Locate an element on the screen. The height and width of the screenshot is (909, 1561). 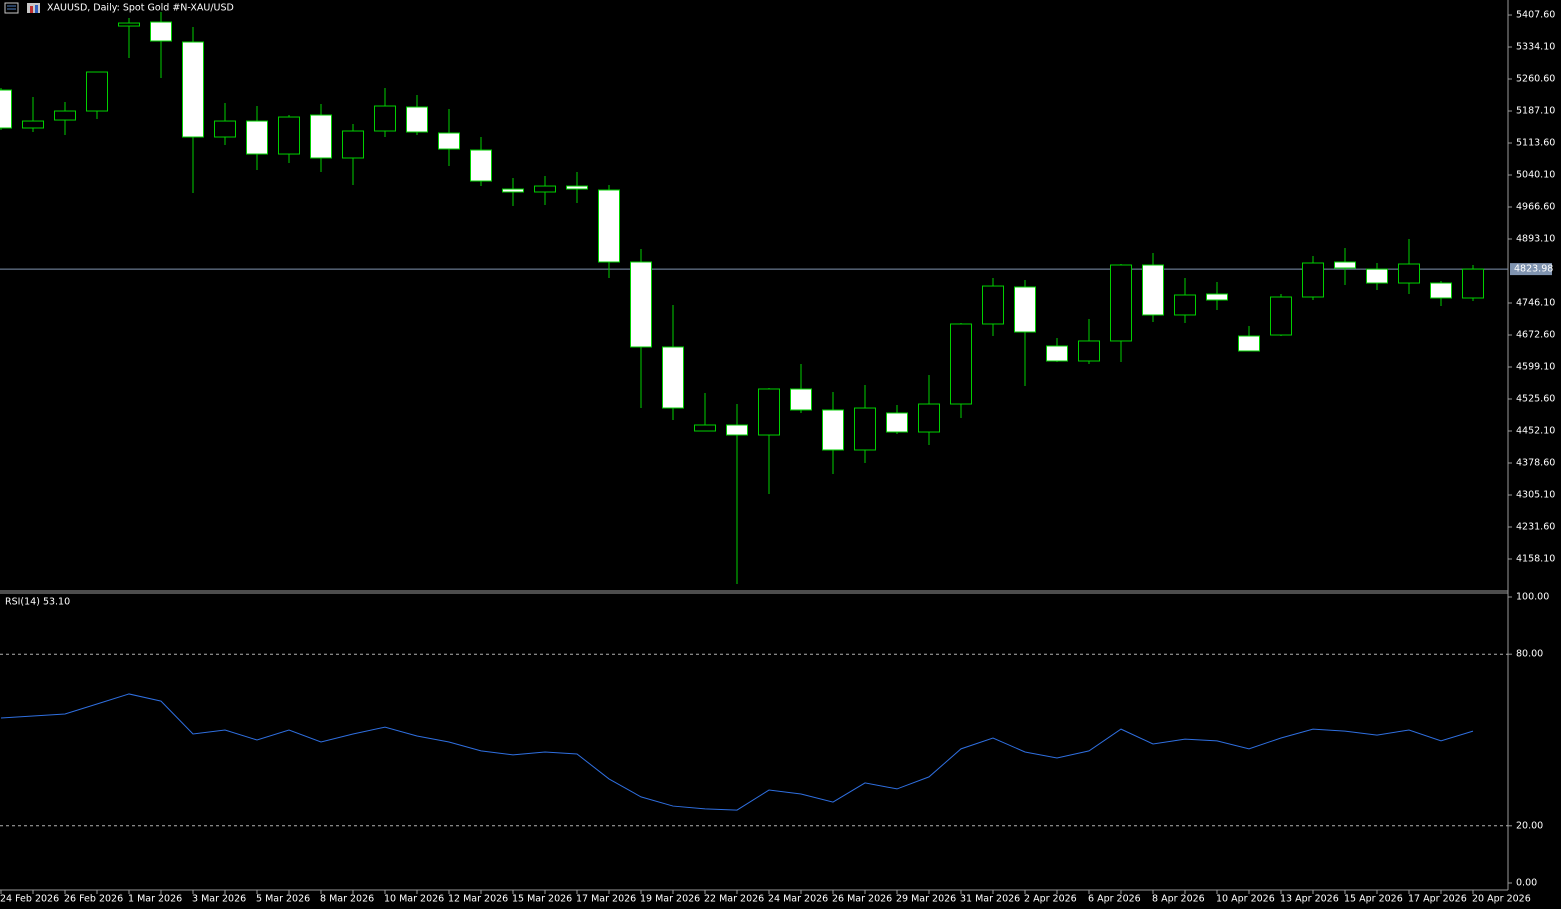
menu-icon is located at coordinates (11, 8).